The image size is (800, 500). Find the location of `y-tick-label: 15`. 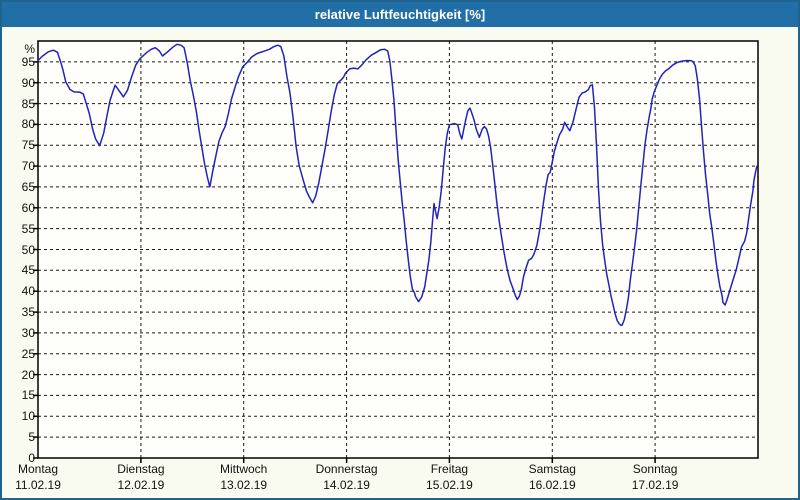

y-tick-label: 15 is located at coordinates (28, 395).